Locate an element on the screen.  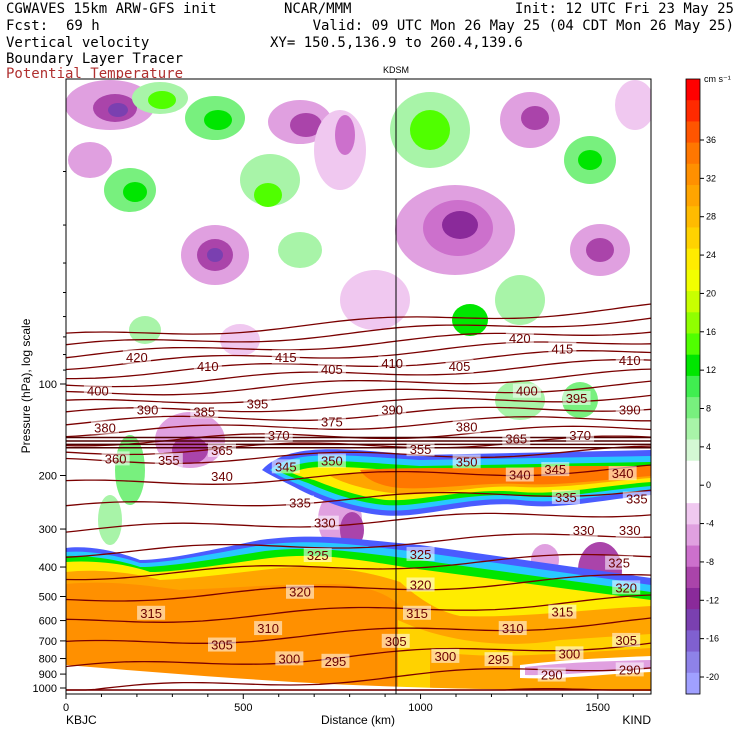
y-tick-label: 400 is located at coordinates (48, 568).